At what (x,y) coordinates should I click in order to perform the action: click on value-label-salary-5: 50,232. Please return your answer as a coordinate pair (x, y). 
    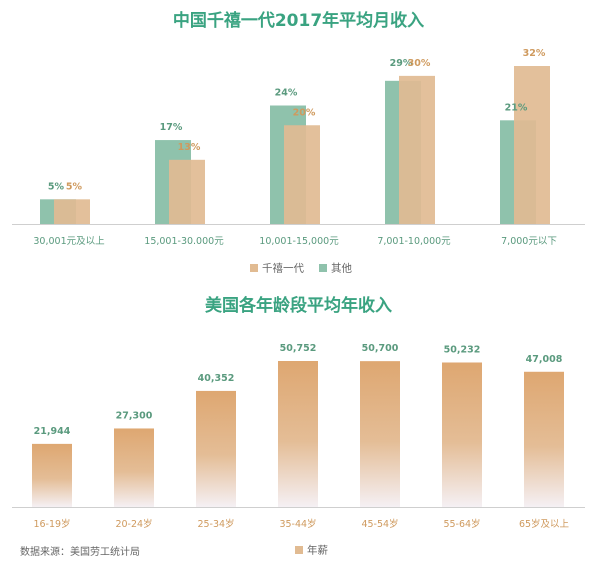
    Looking at the image, I should click on (462, 349).